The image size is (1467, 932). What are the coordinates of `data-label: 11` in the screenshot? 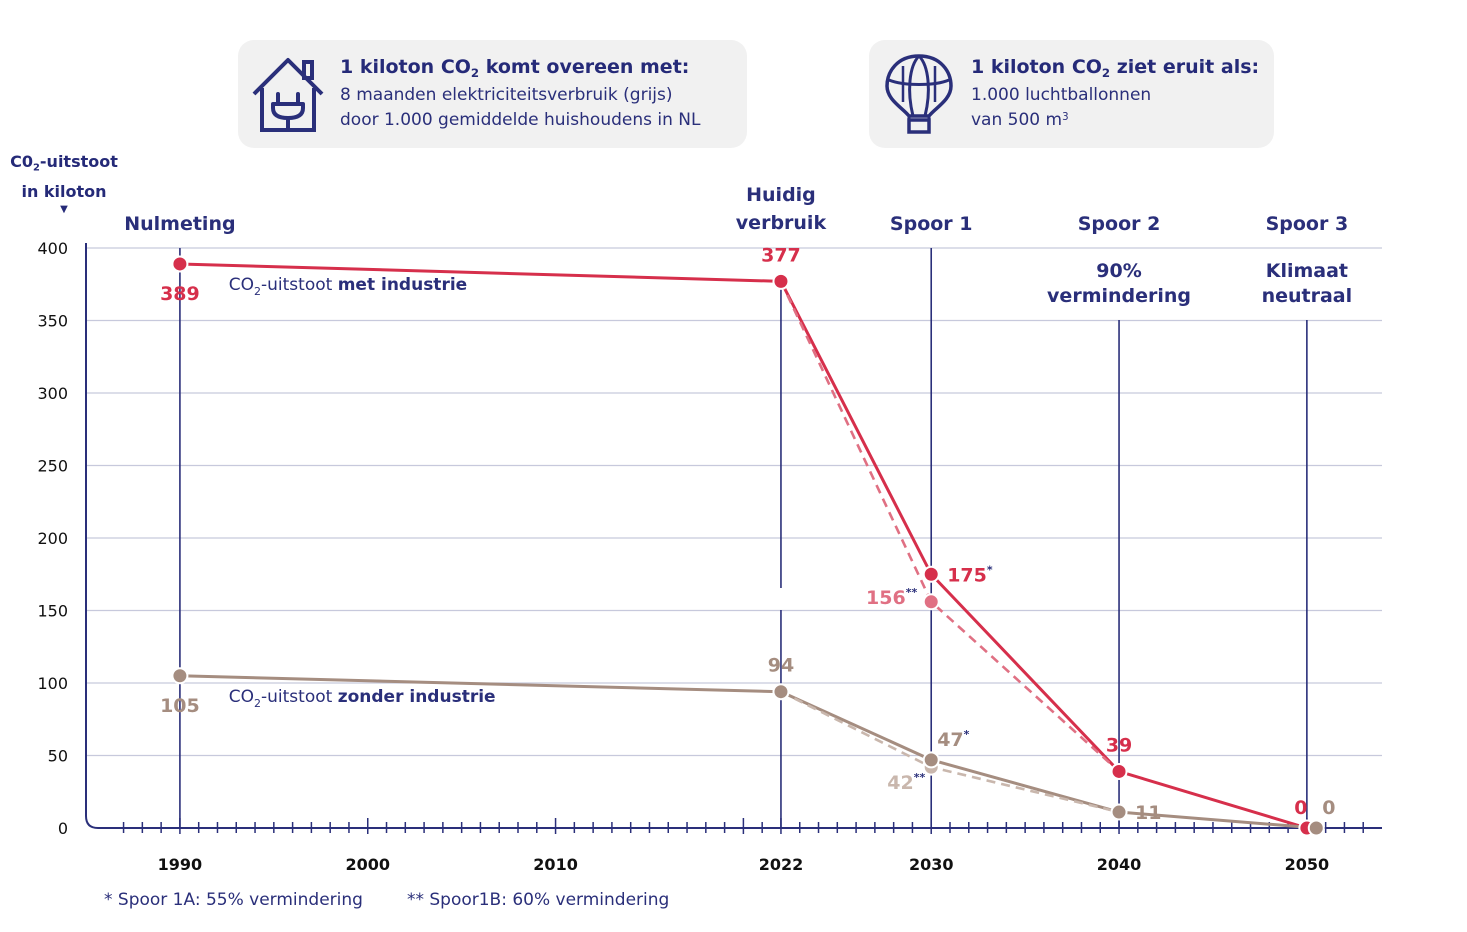 It's located at (1148, 813).